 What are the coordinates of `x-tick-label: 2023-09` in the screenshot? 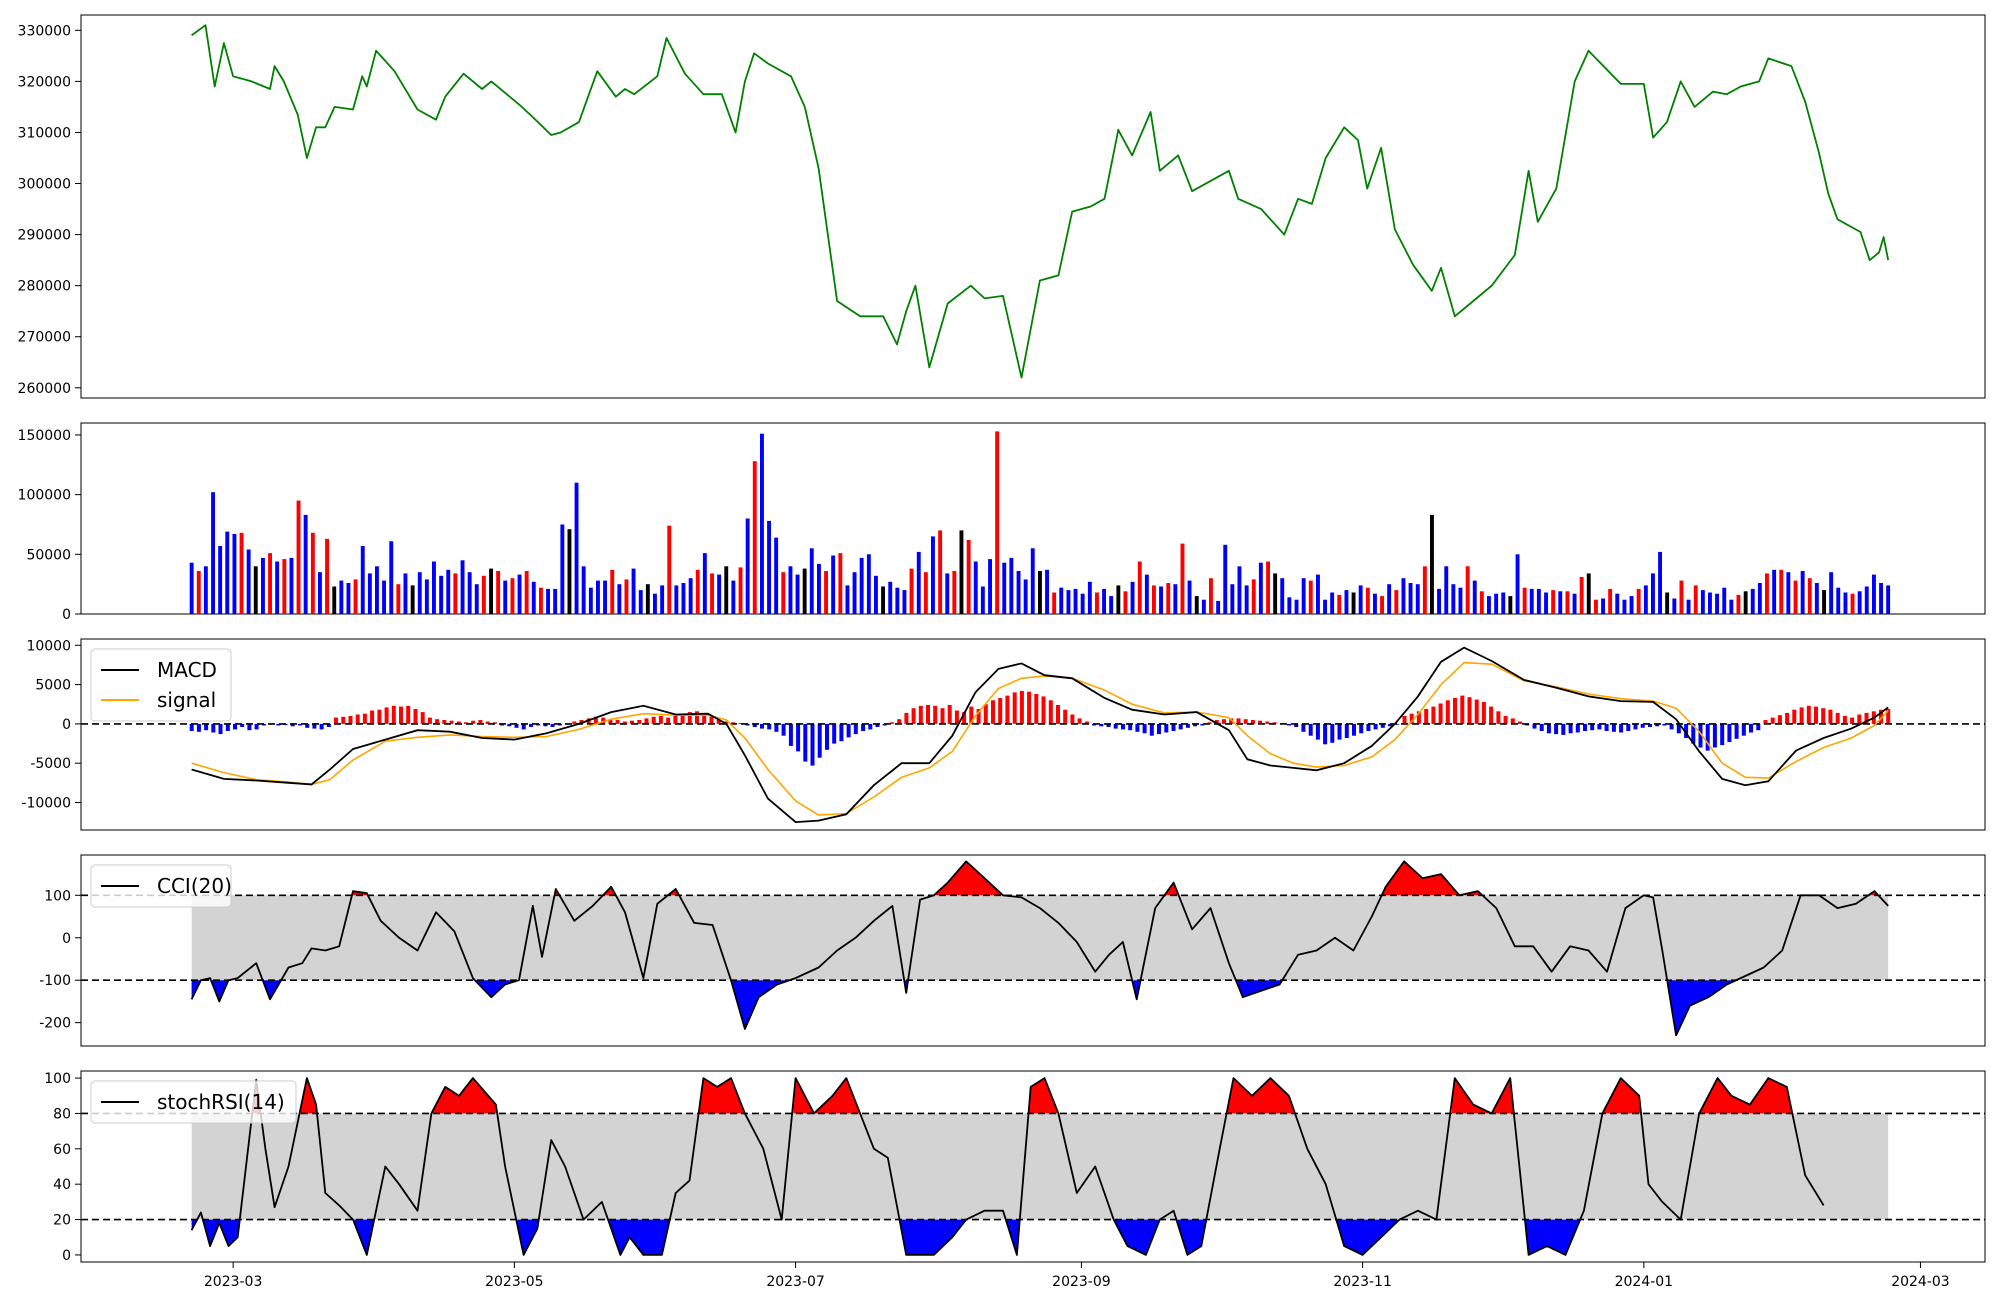 It's located at (1081, 1282).